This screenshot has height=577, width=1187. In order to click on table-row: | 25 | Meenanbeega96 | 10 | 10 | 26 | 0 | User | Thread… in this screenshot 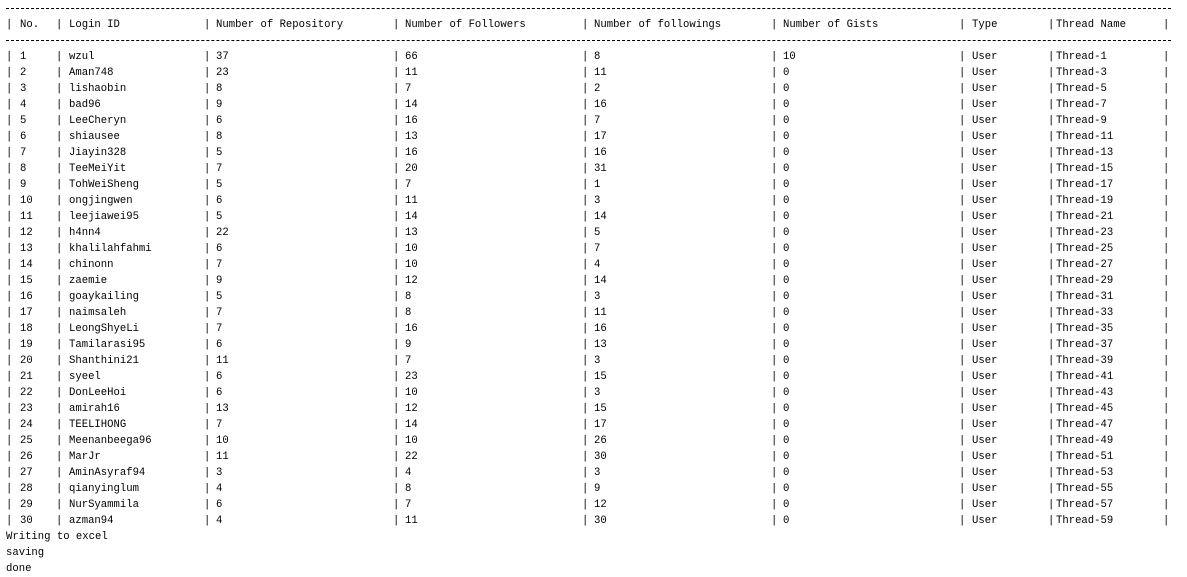, I will do `click(588, 441)`.